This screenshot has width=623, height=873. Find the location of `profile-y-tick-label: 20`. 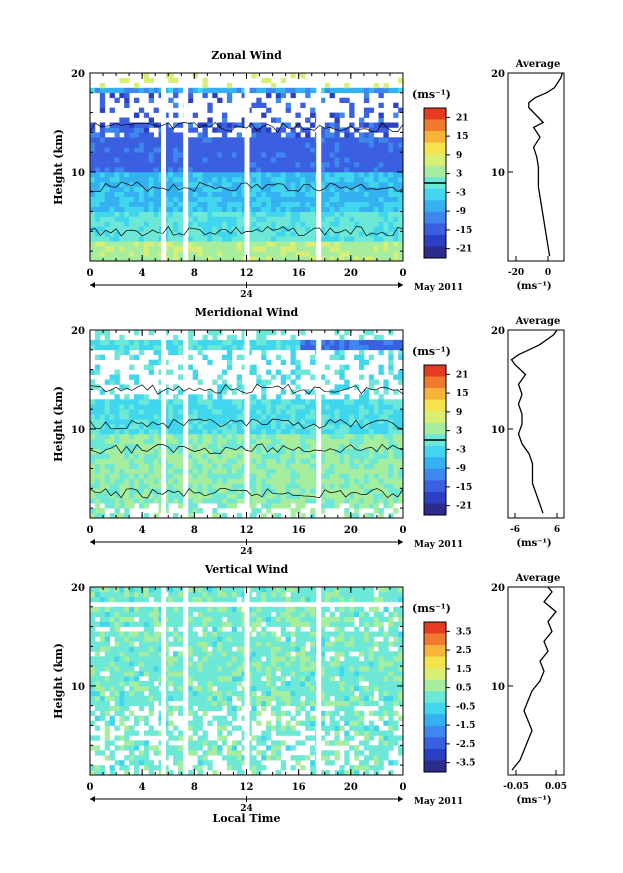

profile-y-tick-label: 20 is located at coordinates (498, 74).